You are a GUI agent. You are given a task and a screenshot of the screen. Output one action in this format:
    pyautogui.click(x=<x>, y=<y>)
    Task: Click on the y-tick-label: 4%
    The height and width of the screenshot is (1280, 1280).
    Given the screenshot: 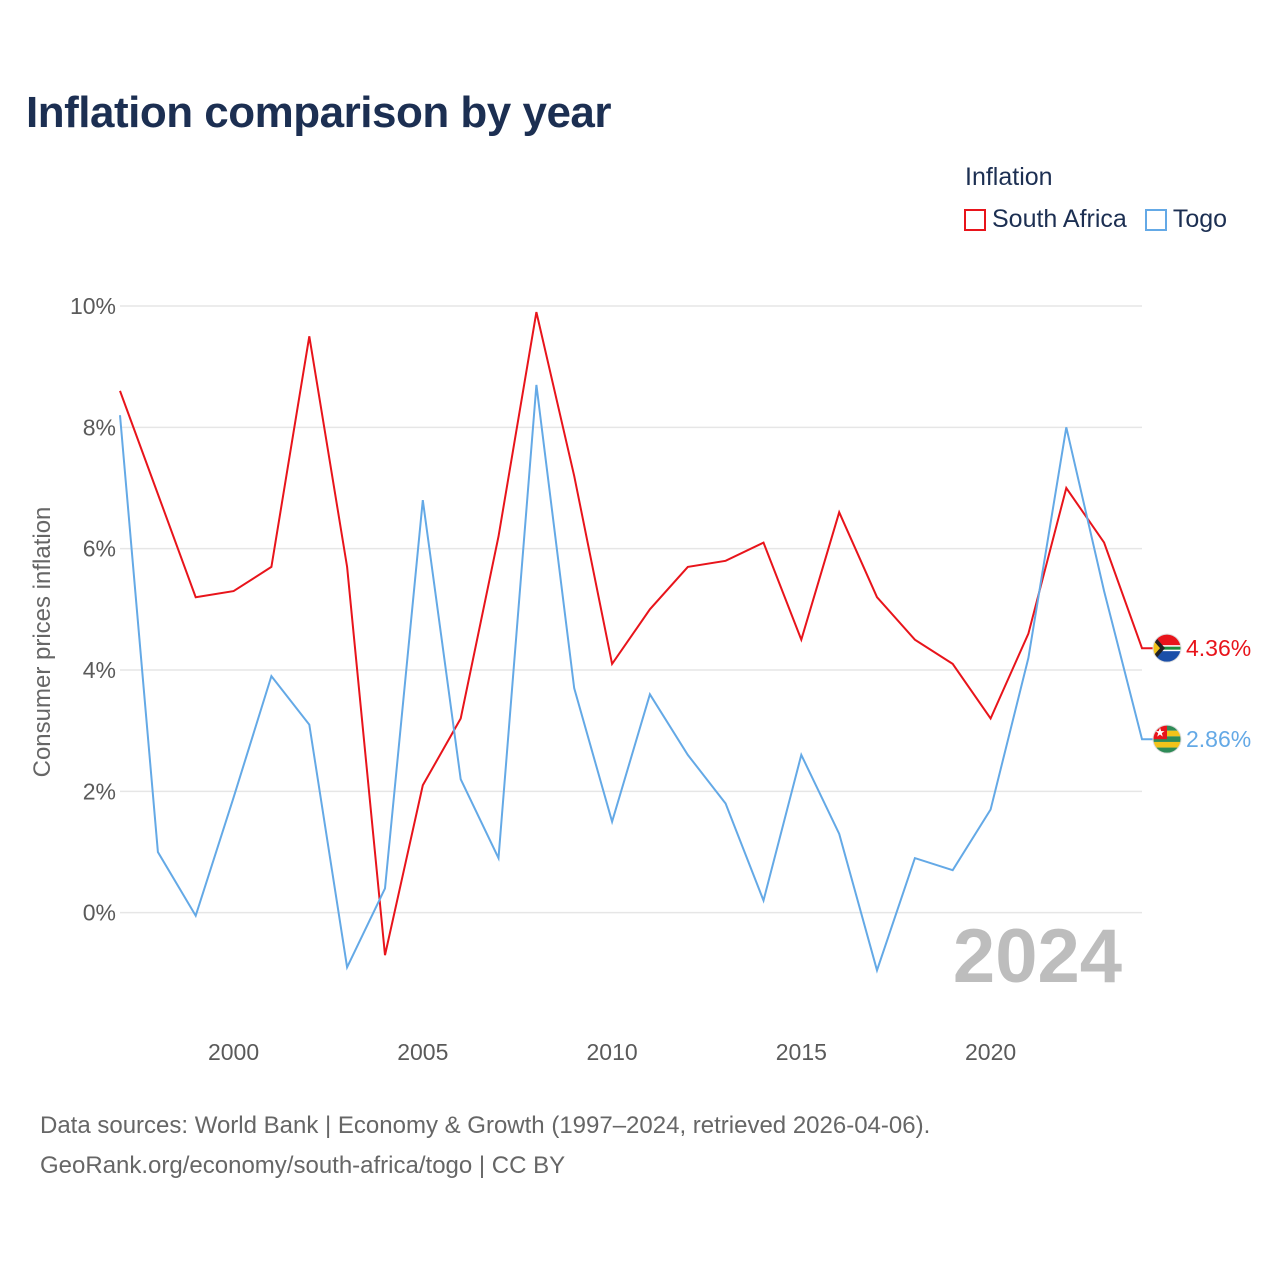 What is the action you would take?
    pyautogui.click(x=99, y=670)
    